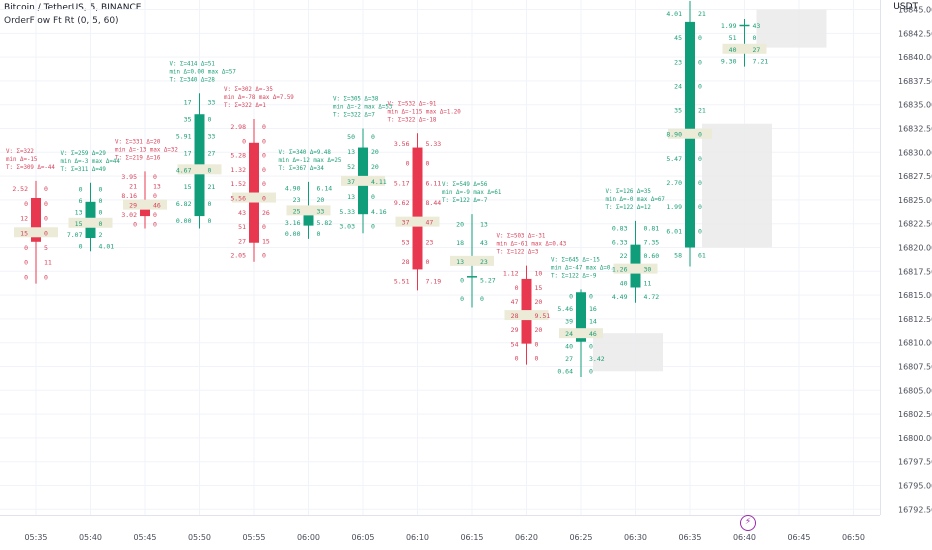 Image resolution: width=932 pixels, height=550 pixels. Describe the element at coordinates (915, 343) in the screenshot. I see `price-tick-label: 16810.00` at that location.